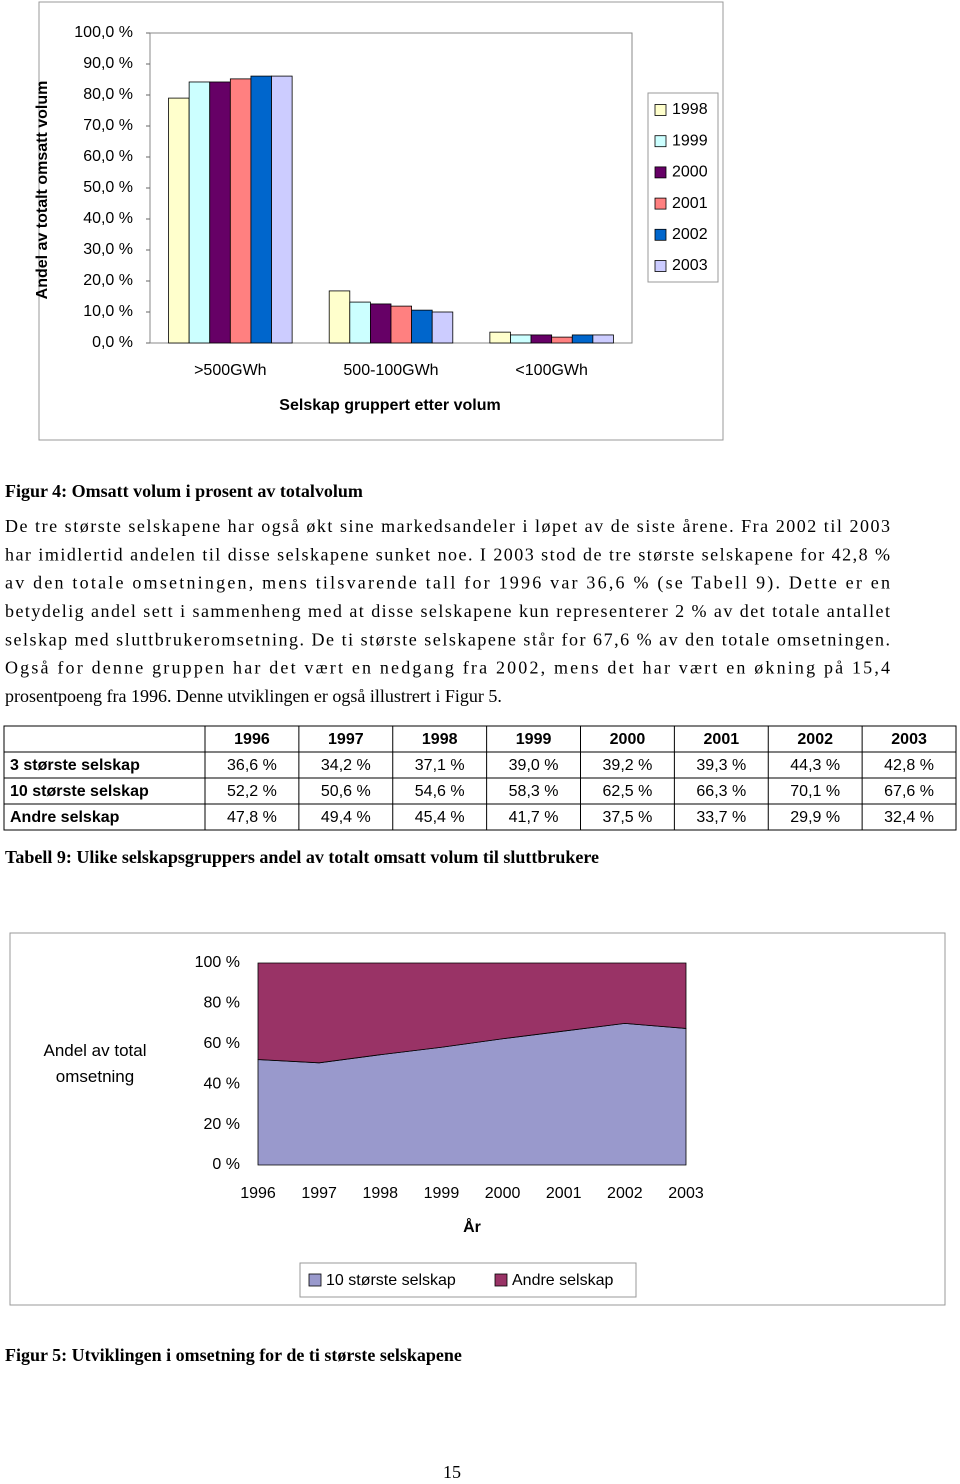 This screenshot has width=960, height=1484. Describe the element at coordinates (722, 739) in the screenshot. I see `table-header: 2001` at that location.